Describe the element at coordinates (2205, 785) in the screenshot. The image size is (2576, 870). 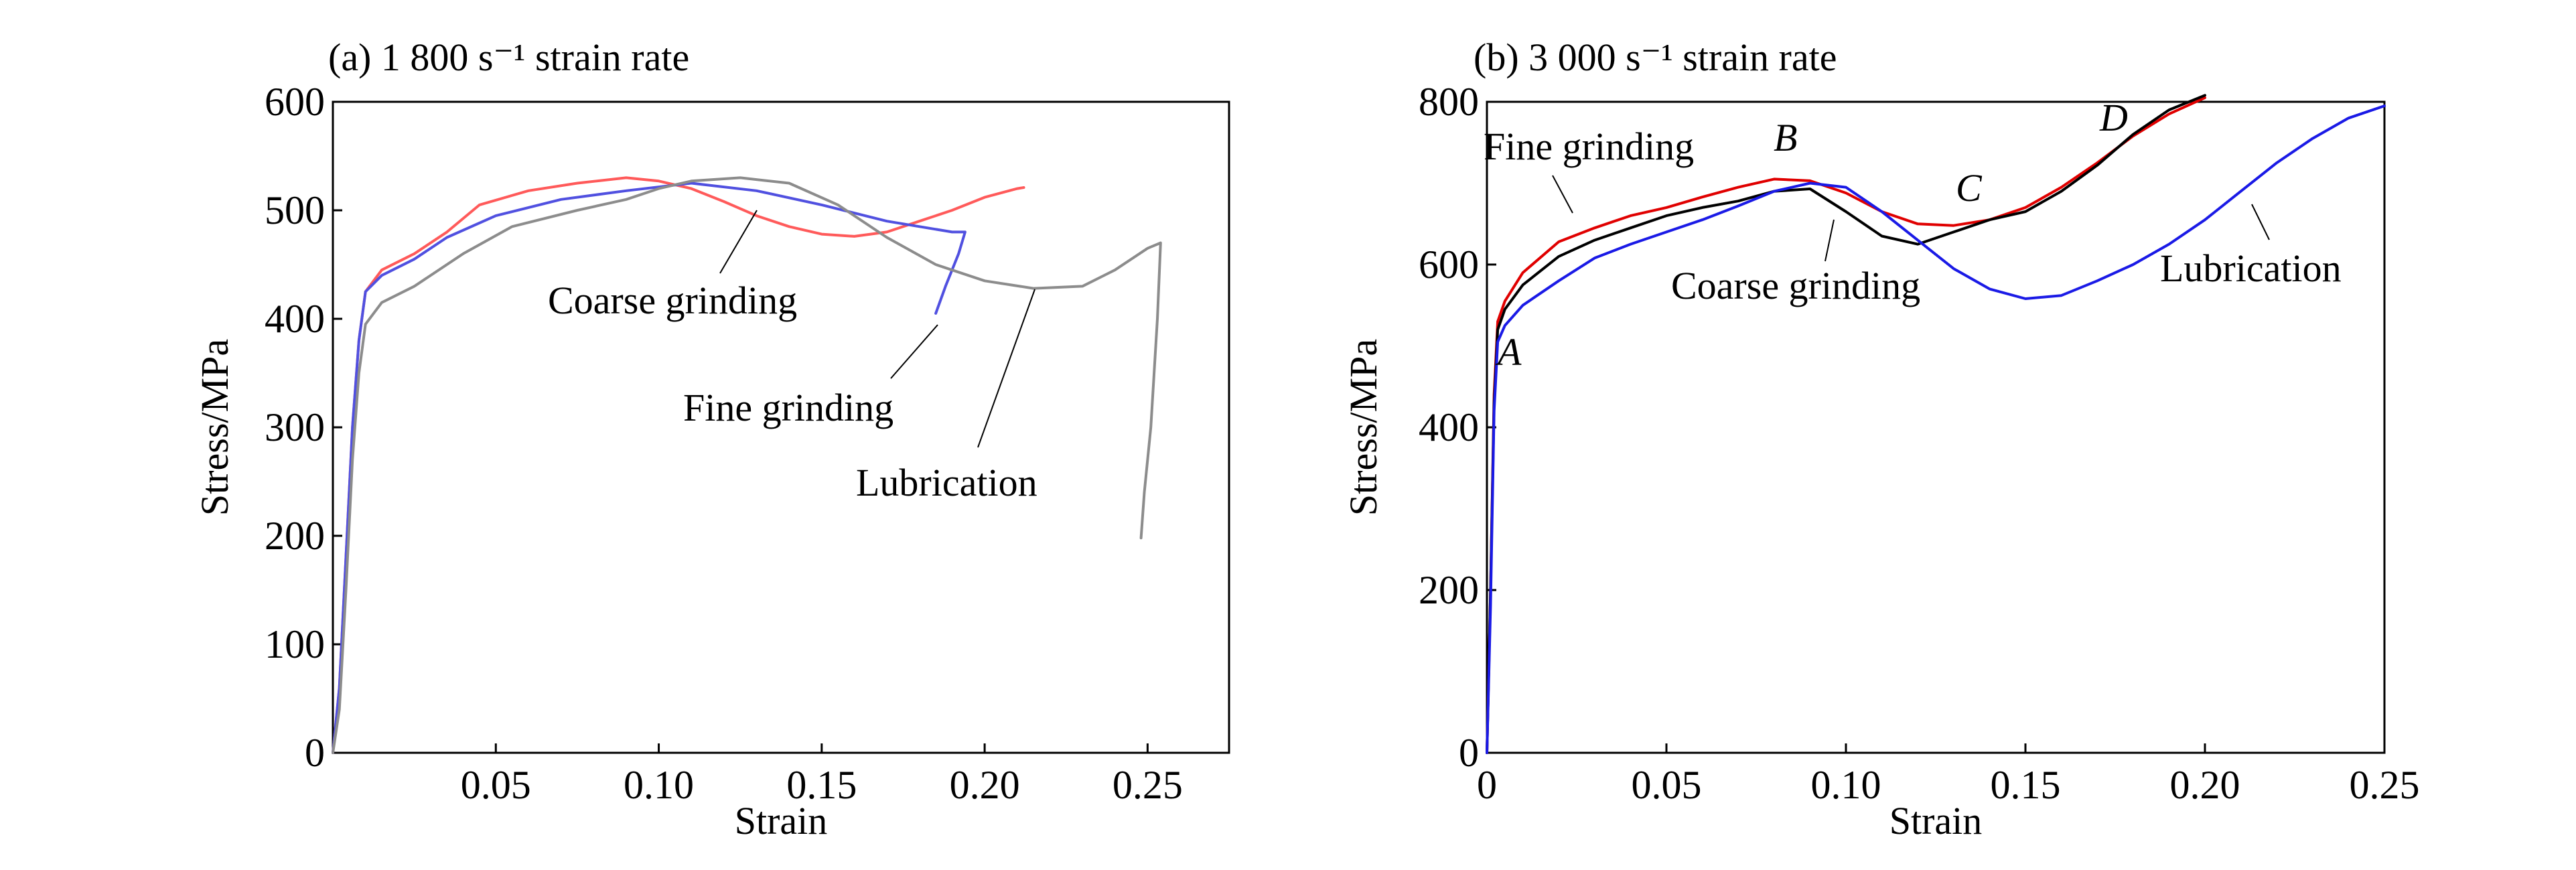
I see `panel-b-x-tick-label: 0.20` at that location.